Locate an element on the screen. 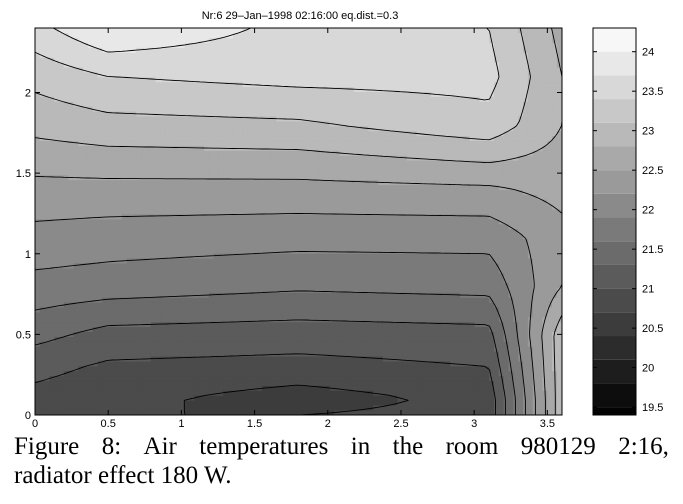 Image resolution: width=683 pixels, height=504 pixels. colorbar: 19.5 20 20.5 21 21.5 22 22.5 23 23.5 24 is located at coordinates (627, 221).